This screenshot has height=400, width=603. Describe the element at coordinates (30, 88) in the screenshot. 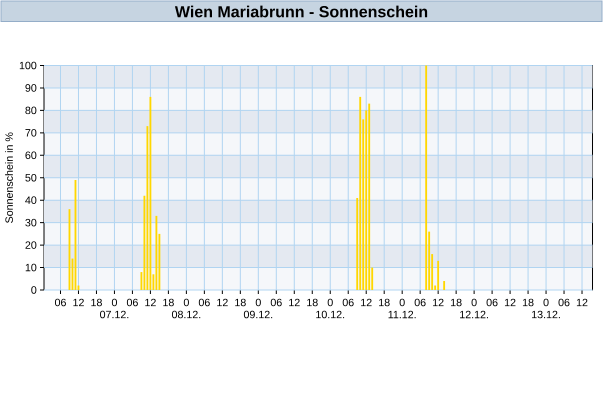

I see `y-tick-label: 90` at that location.